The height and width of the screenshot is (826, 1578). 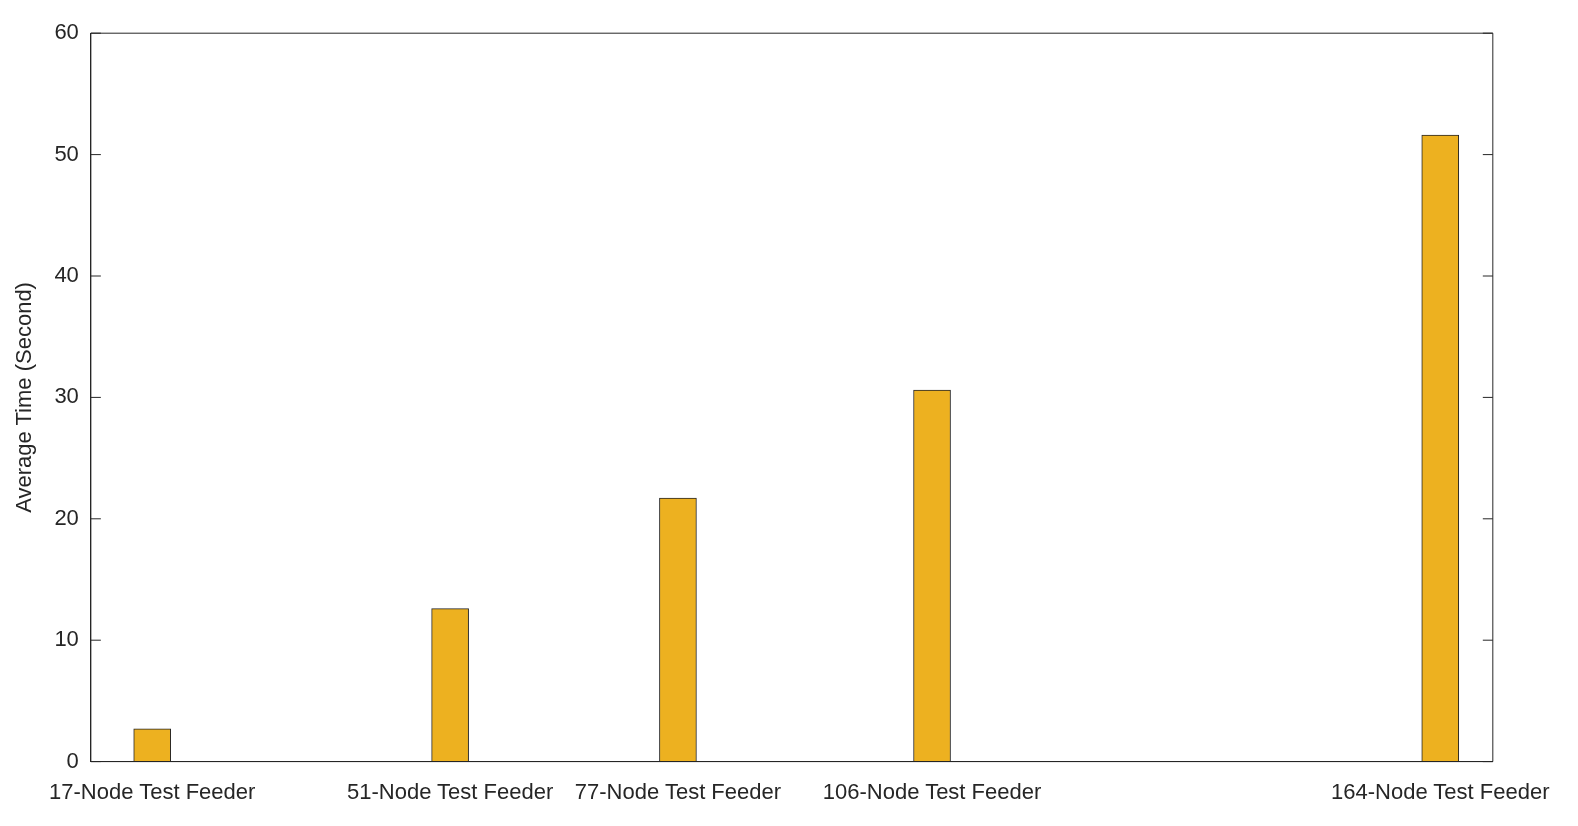 What do you see at coordinates (66, 639) in the screenshot?
I see `y-tick-label: 10` at bounding box center [66, 639].